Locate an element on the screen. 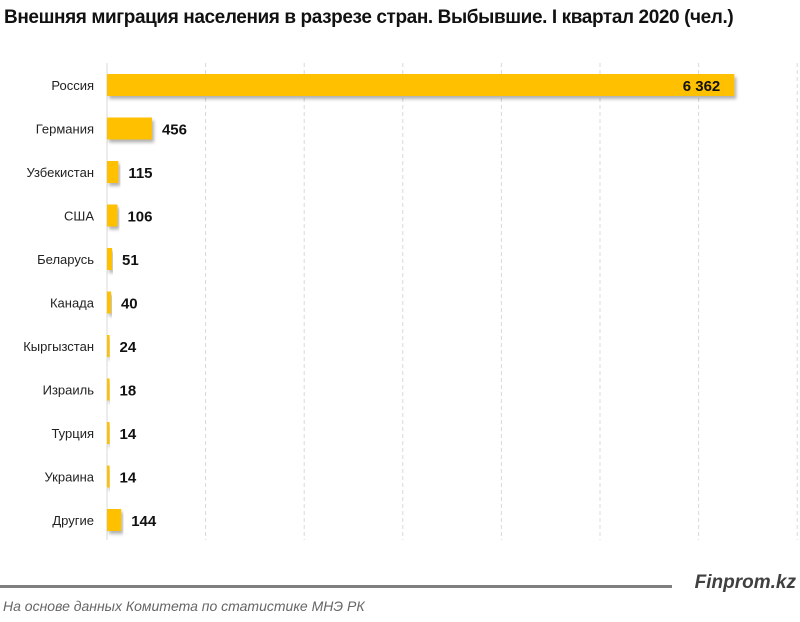  category-label: Узбекистан is located at coordinates (60, 172).